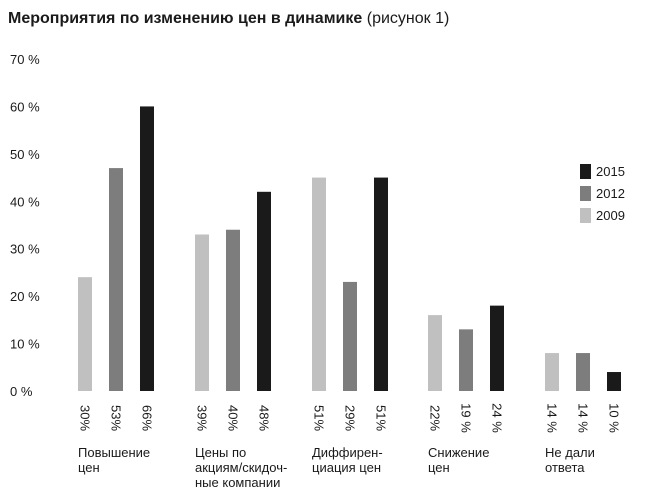 This screenshot has height=502, width=650. Describe the element at coordinates (25, 249) in the screenshot. I see `y-tick-label: 30 %` at that location.